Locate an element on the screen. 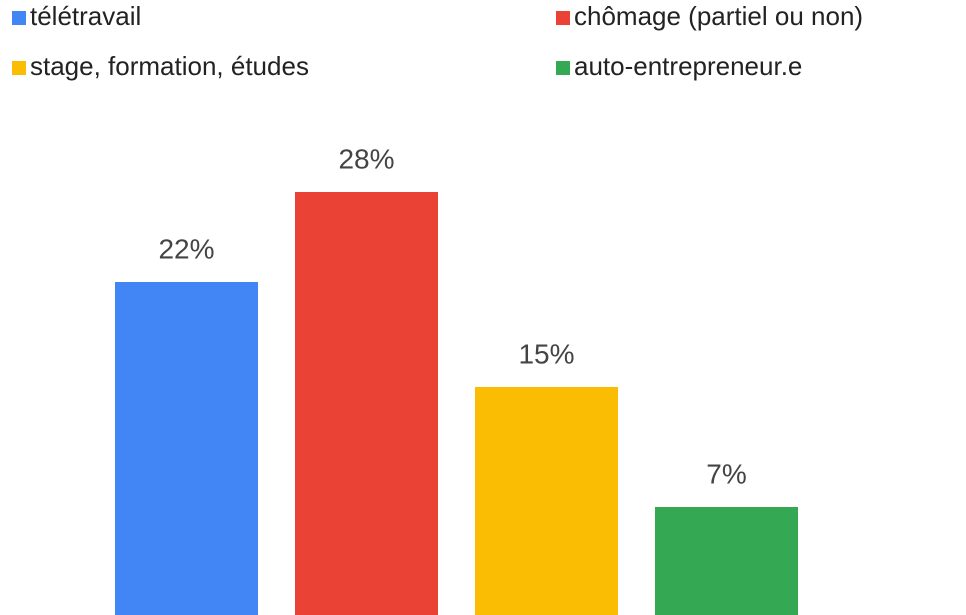 The width and height of the screenshot is (966, 615). data-label: 22% is located at coordinates (186, 248).